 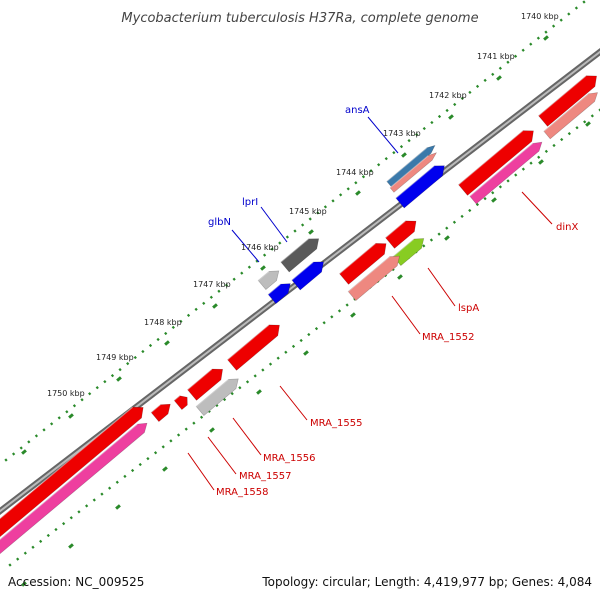 What do you see at coordinates (336, 423) in the screenshot?
I see `gene-label-MRA_1555: MRA_1555` at bounding box center [336, 423].